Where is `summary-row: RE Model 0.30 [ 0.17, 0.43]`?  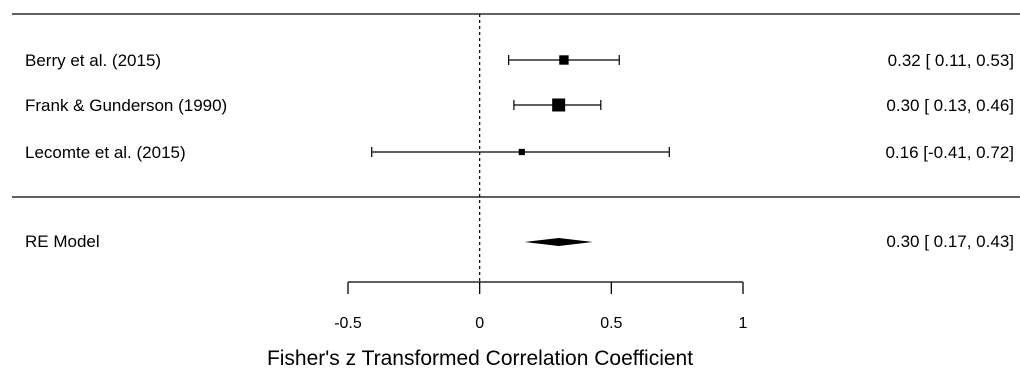
summary-row: RE Model 0.30 [ 0.17, 0.43] is located at coordinates (519, 241).